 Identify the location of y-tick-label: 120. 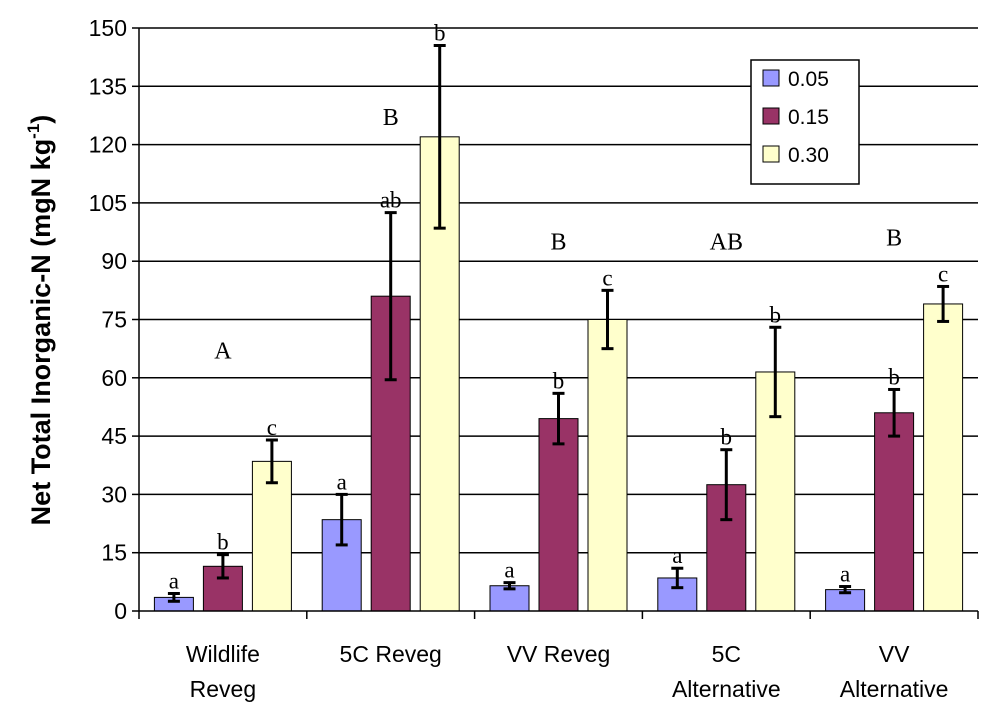
(108, 145).